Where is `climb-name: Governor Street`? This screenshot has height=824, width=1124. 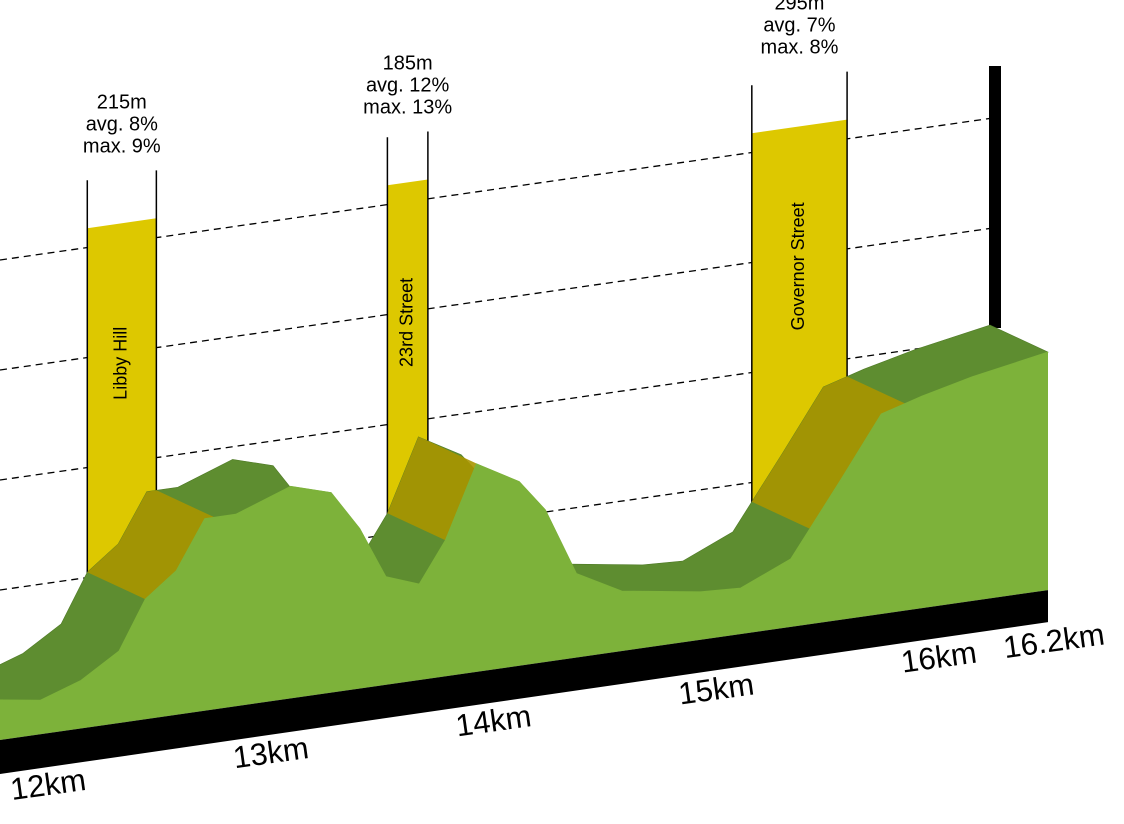 climb-name: Governor Street is located at coordinates (798, 266).